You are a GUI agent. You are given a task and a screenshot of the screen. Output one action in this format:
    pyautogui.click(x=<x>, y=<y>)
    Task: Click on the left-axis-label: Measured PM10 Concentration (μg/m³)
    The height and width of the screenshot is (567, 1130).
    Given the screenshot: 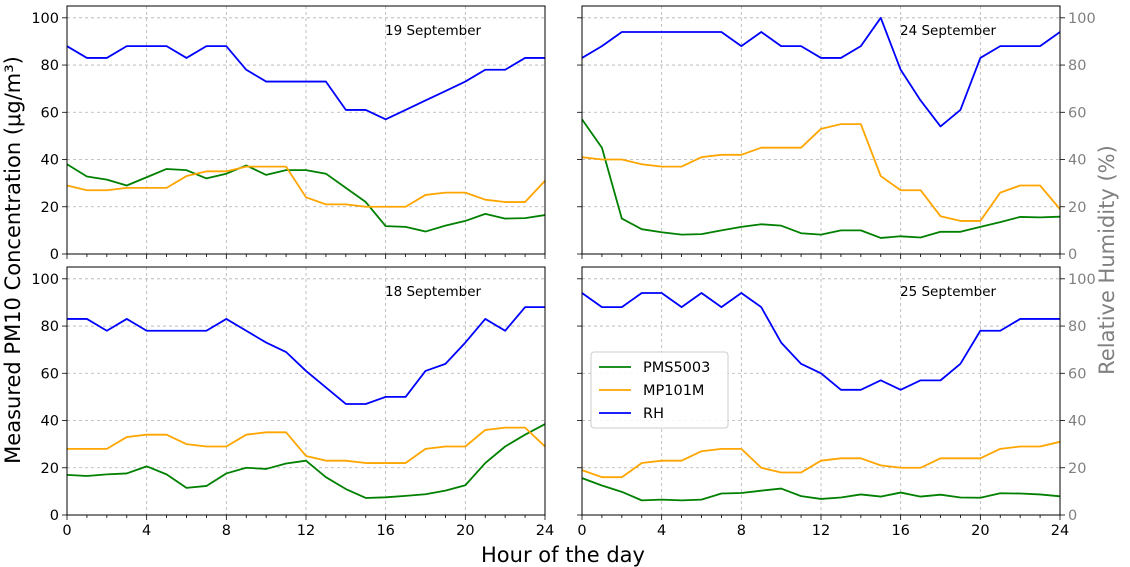 What is the action you would take?
    pyautogui.click(x=13, y=260)
    